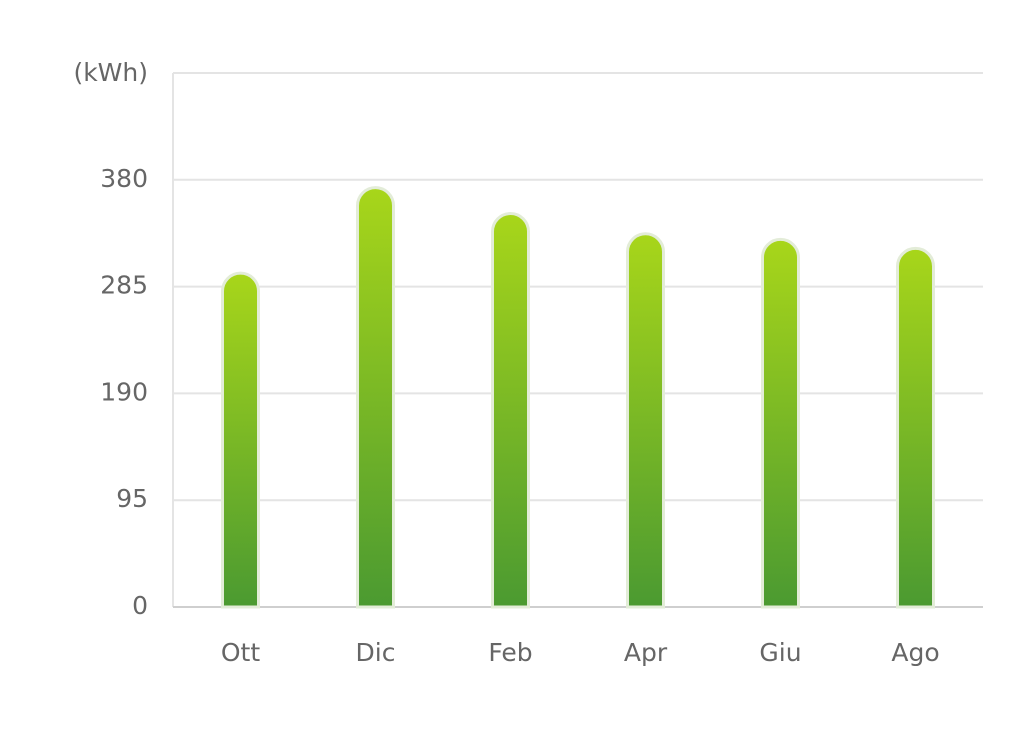 The height and width of the screenshot is (754, 1024). Describe the element at coordinates (140, 605) in the screenshot. I see `y-tick-label: 0` at that location.